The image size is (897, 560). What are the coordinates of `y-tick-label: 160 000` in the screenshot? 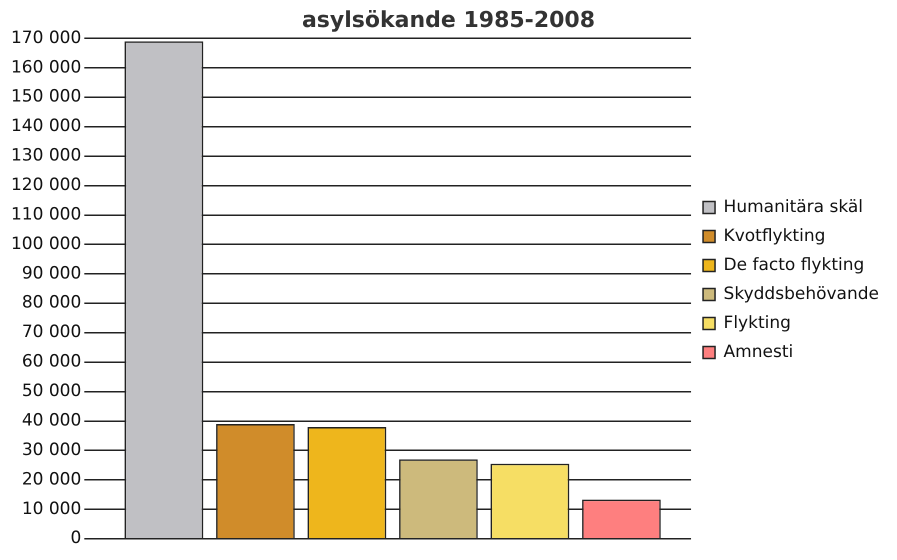 It's located at (46, 67).